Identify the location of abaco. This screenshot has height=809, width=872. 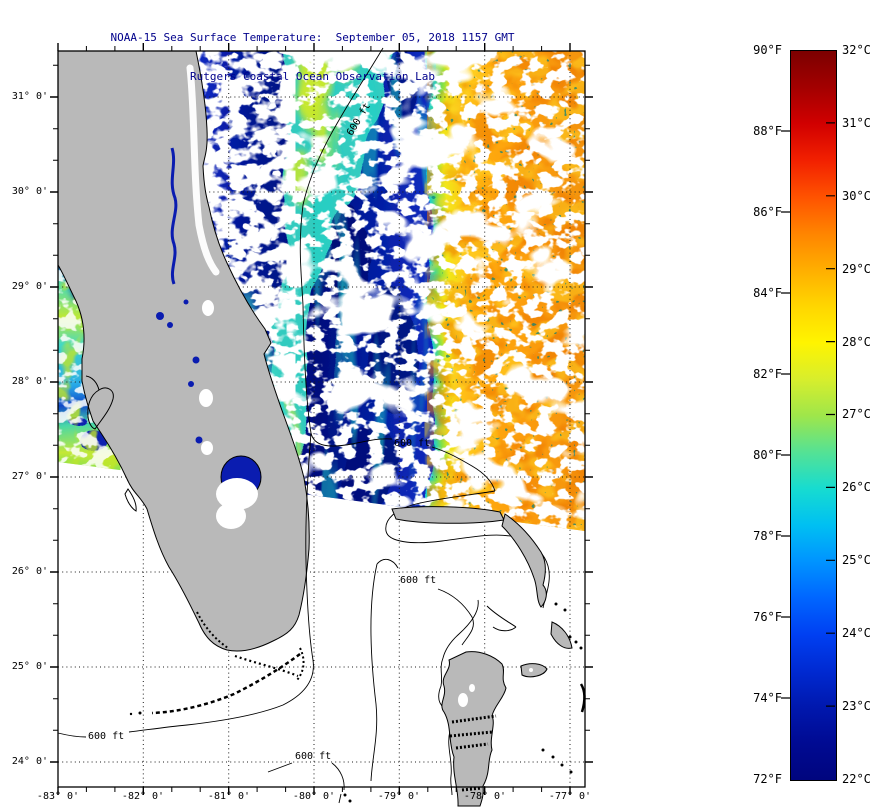
(524, 560).